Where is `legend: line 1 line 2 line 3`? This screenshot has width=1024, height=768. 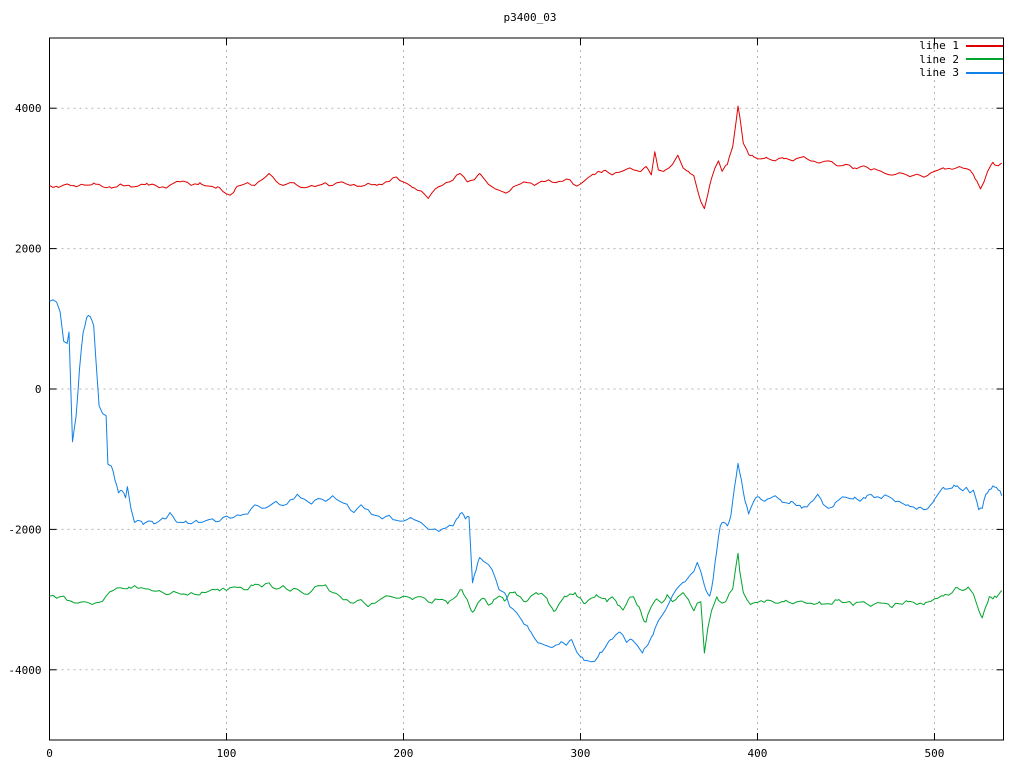
legend: line 1 line 2 line 3 is located at coordinates (961, 59).